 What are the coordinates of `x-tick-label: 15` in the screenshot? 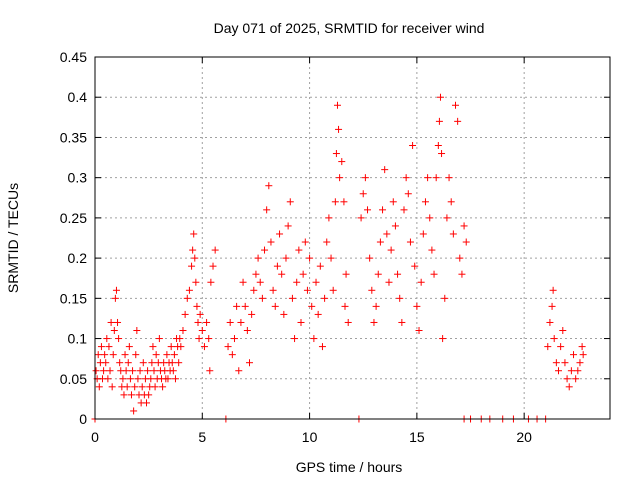 It's located at (417, 437).